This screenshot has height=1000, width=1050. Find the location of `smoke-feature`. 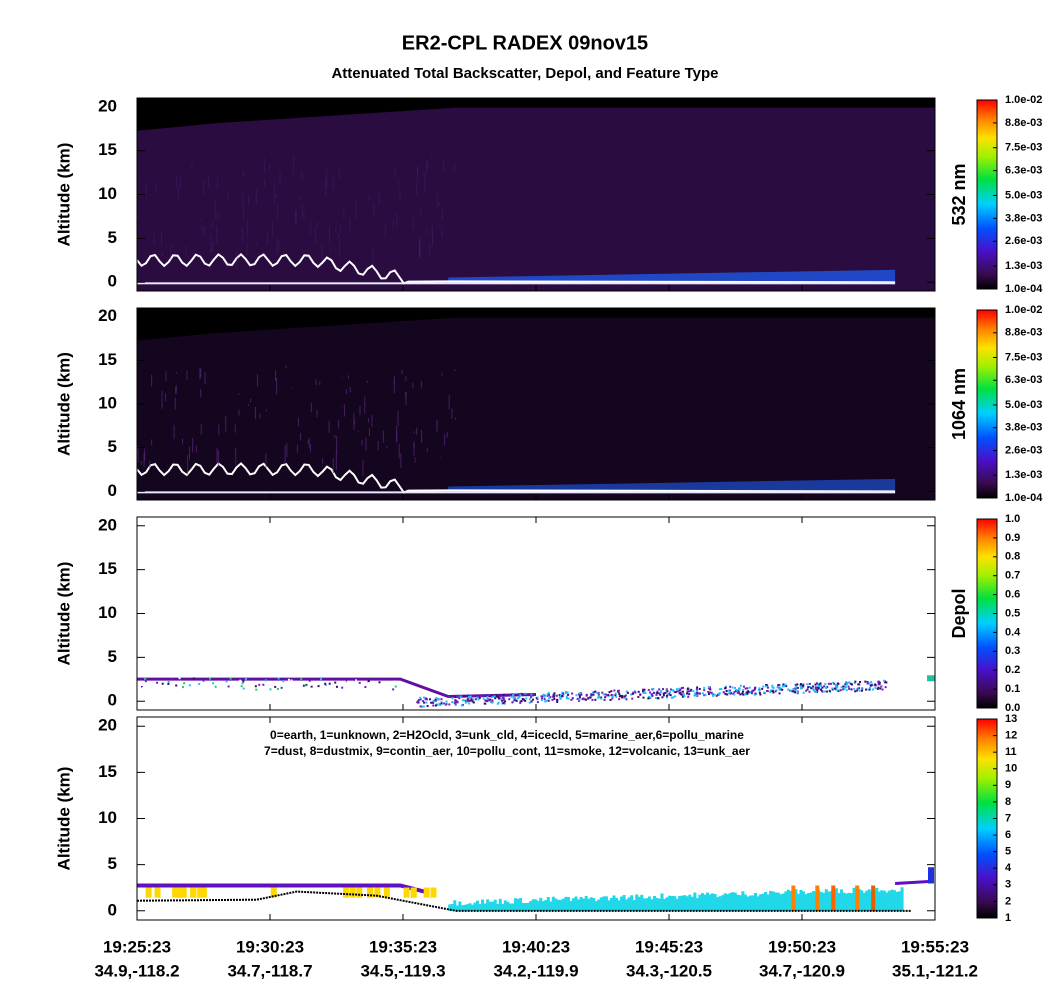

smoke-feature is located at coordinates (817, 898).